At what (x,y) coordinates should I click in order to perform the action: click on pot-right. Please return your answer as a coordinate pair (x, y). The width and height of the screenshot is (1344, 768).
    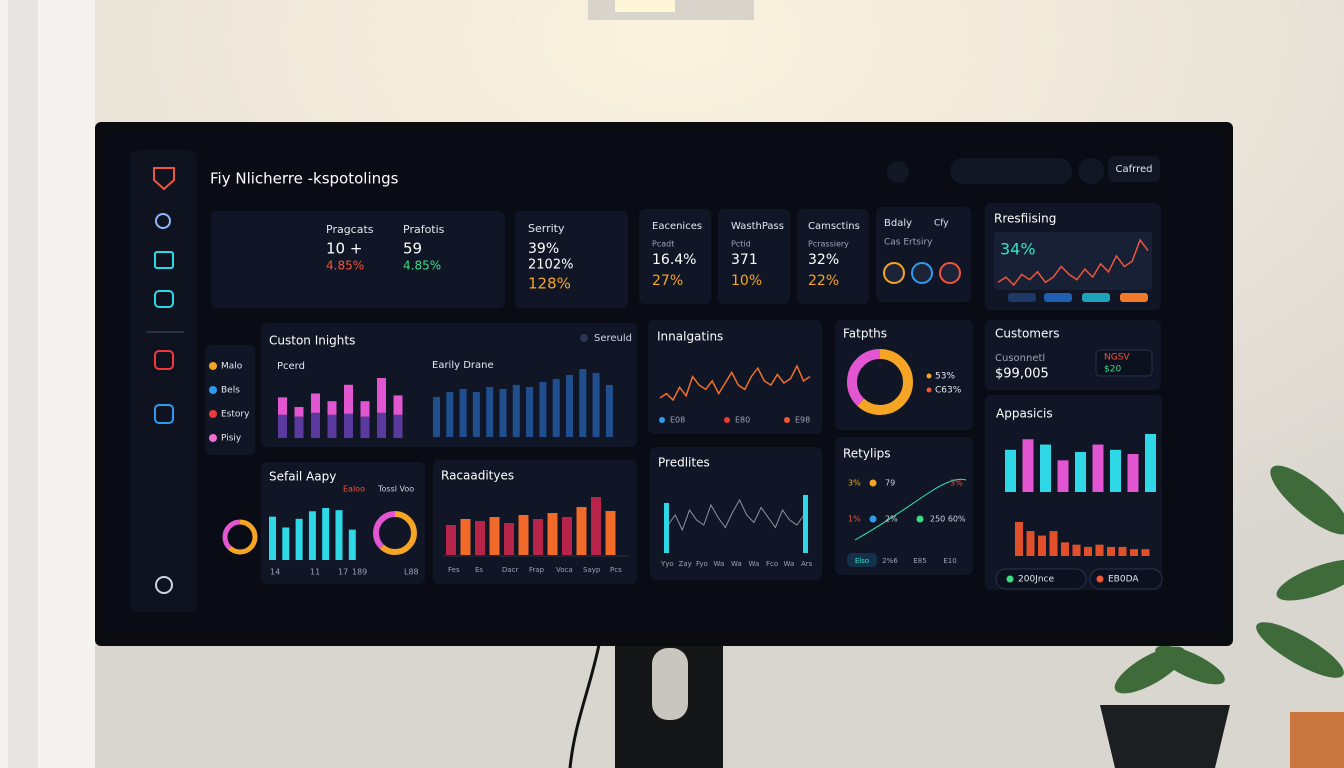
    Looking at the image, I should click on (1317, 740).